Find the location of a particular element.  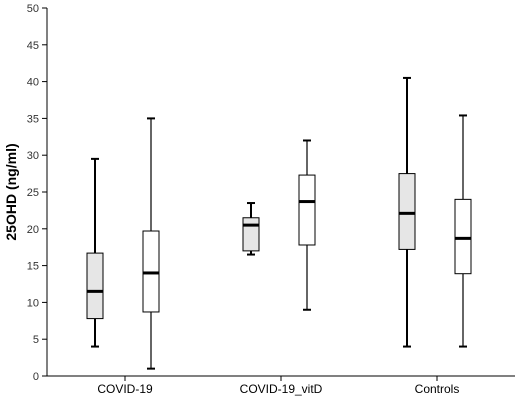

y-tick-label: 35 is located at coordinates (33, 119).